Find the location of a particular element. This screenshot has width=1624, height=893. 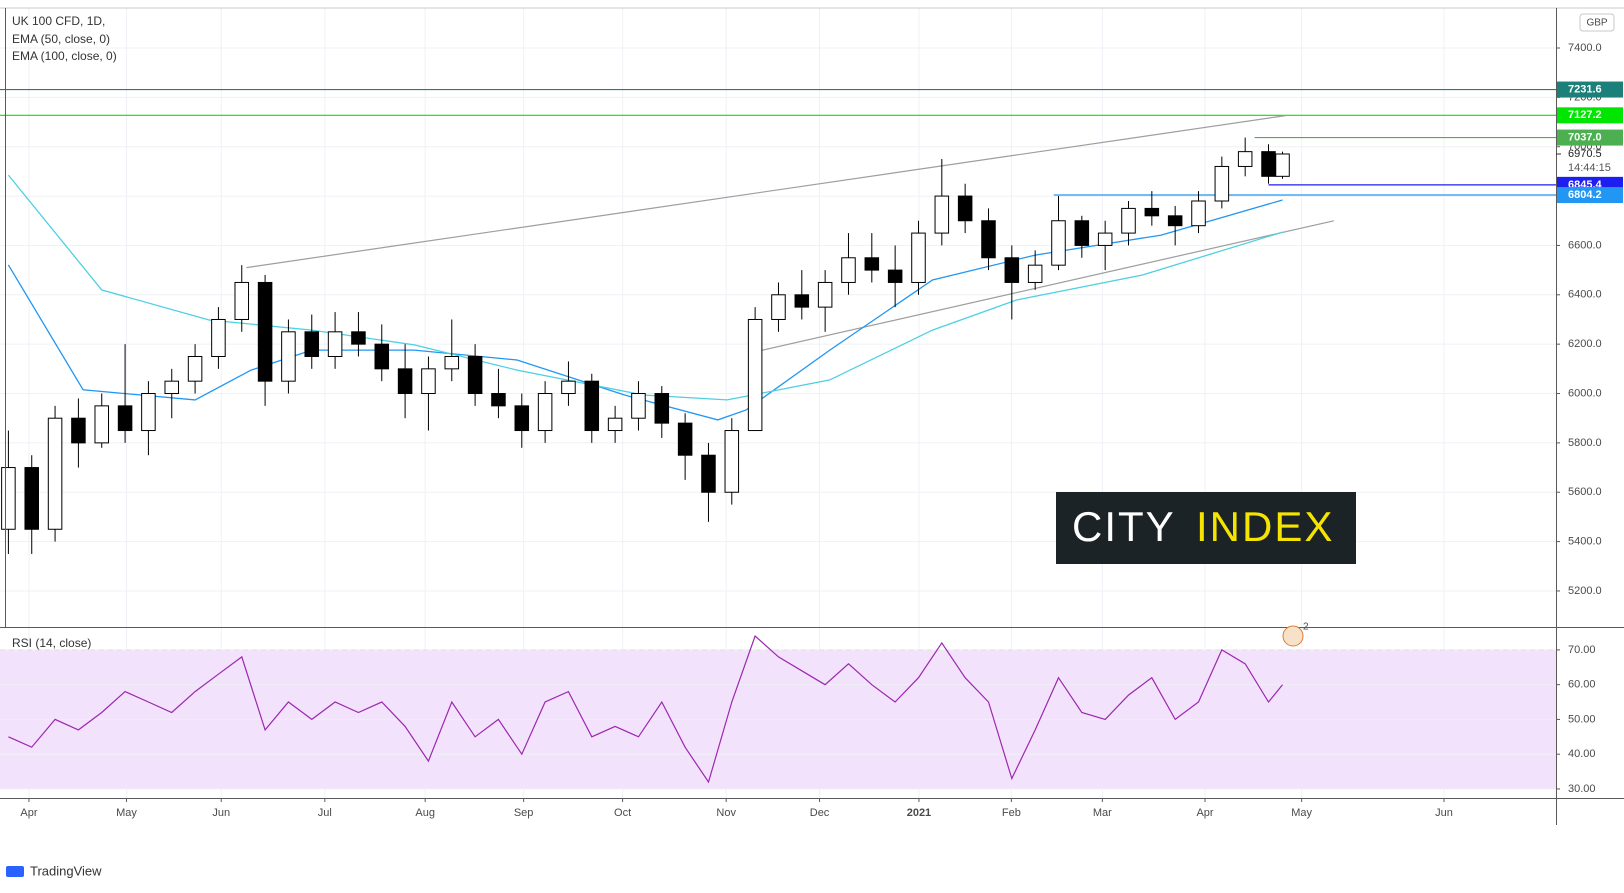

currency-label: GBP is located at coordinates (1596, 23).